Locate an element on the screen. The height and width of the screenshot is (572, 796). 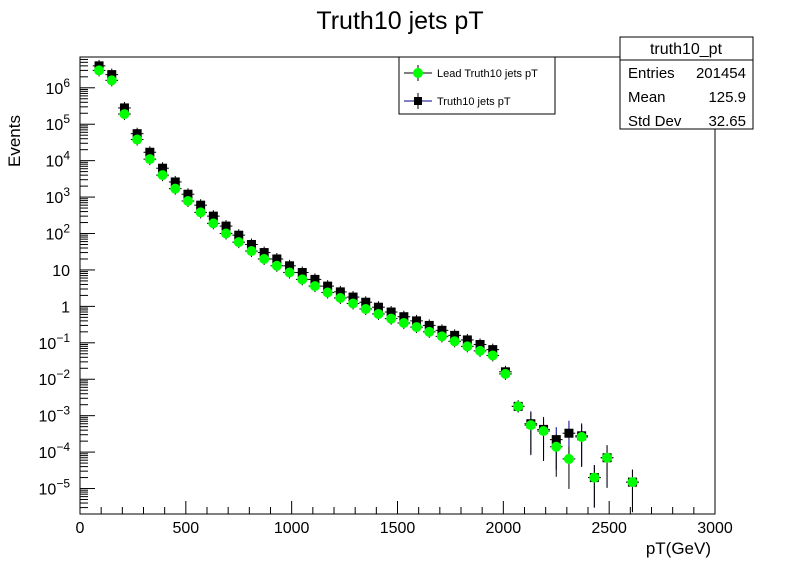
chart-title: Truth10 jets pT is located at coordinates (399, 21).